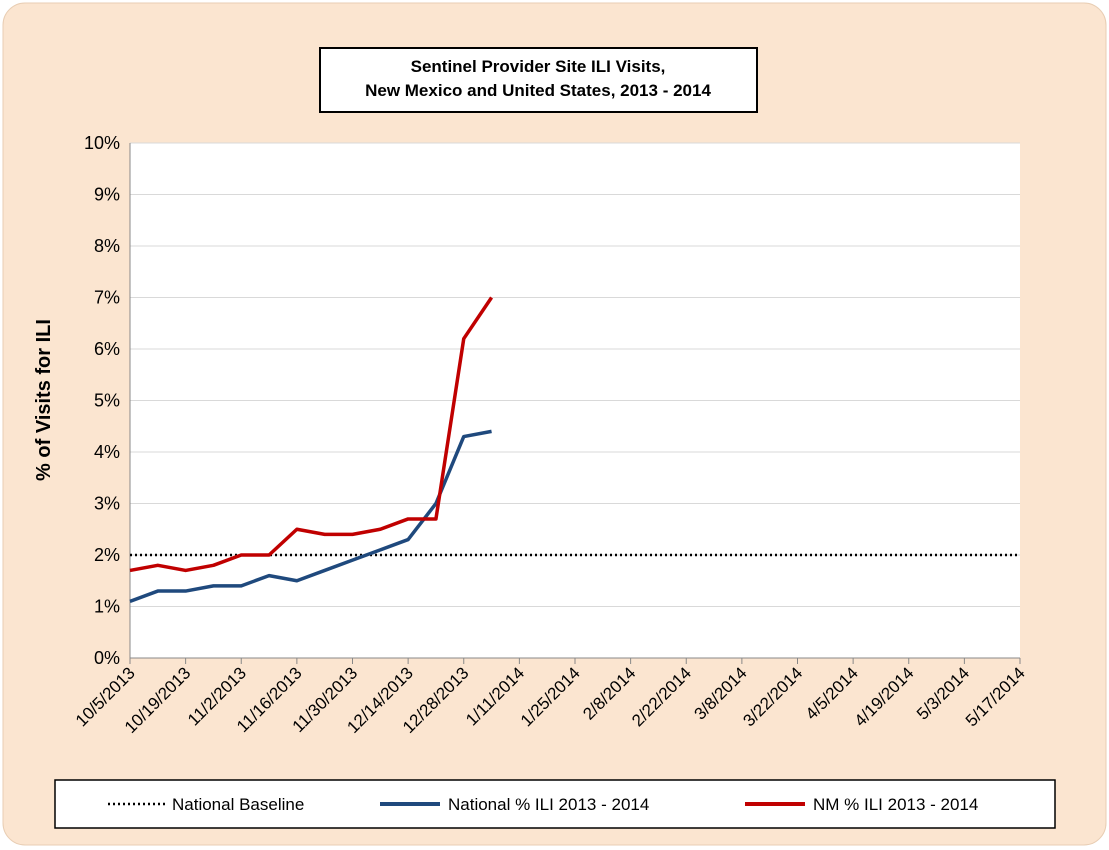  I want to click on legend-label: National Baseline, so click(238, 804).